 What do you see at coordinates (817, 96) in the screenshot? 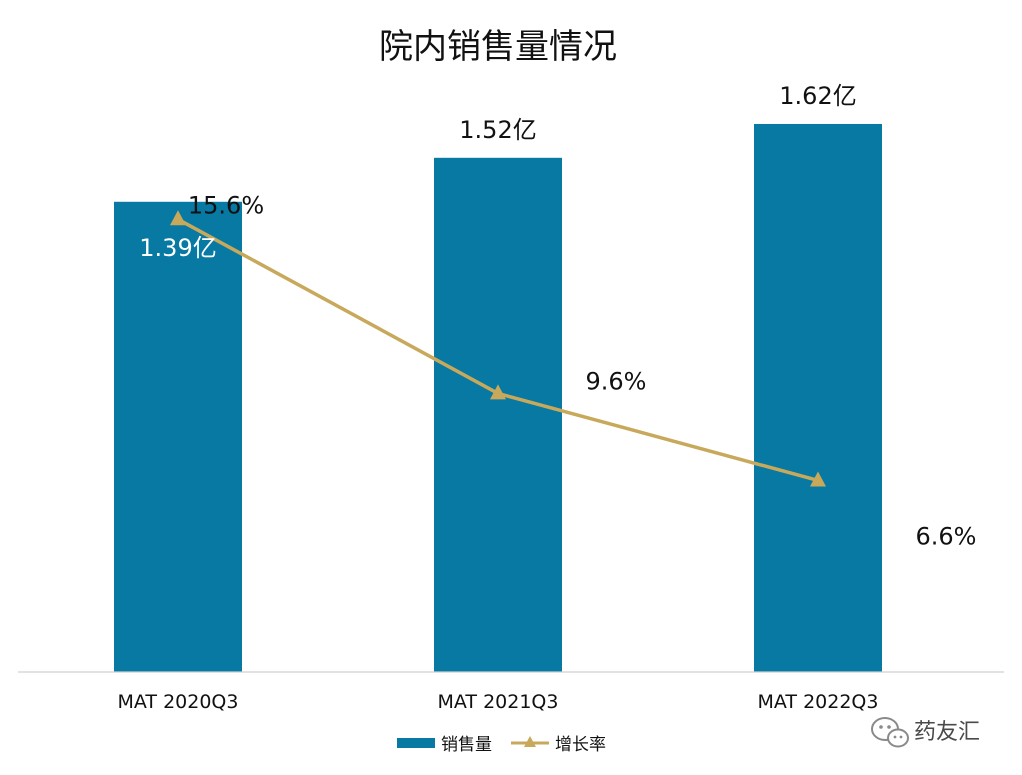
I see `bar-value-label-2: 1.62亿` at bounding box center [817, 96].